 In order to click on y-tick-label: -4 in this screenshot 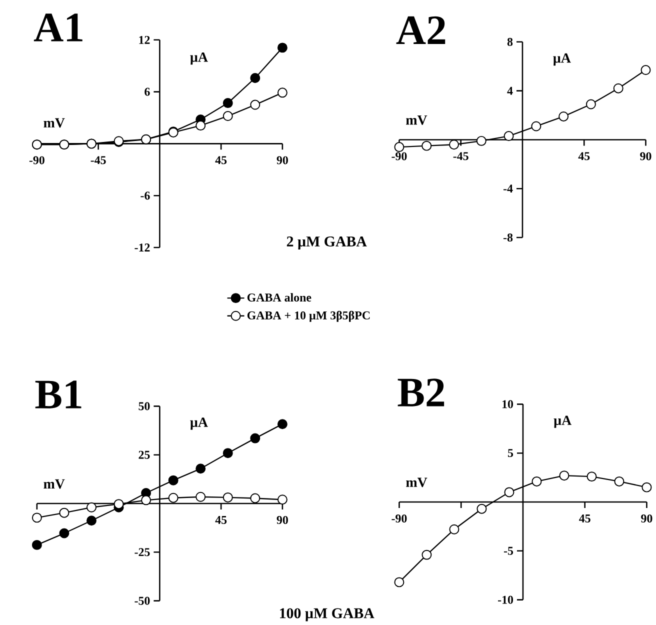, I will do `click(508, 188)`.